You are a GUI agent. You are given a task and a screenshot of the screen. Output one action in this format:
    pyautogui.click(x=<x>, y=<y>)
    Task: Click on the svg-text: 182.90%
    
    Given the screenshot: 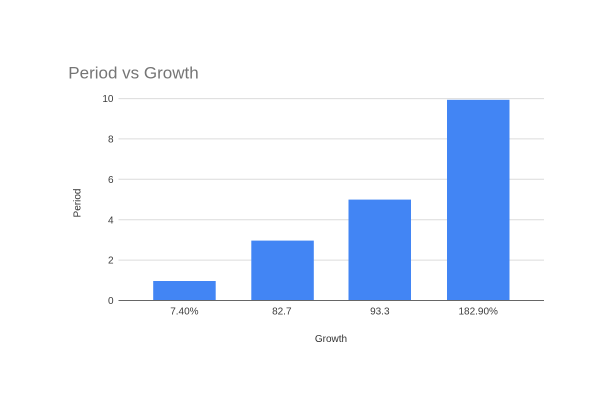 What is the action you would take?
    pyautogui.click(x=478, y=311)
    